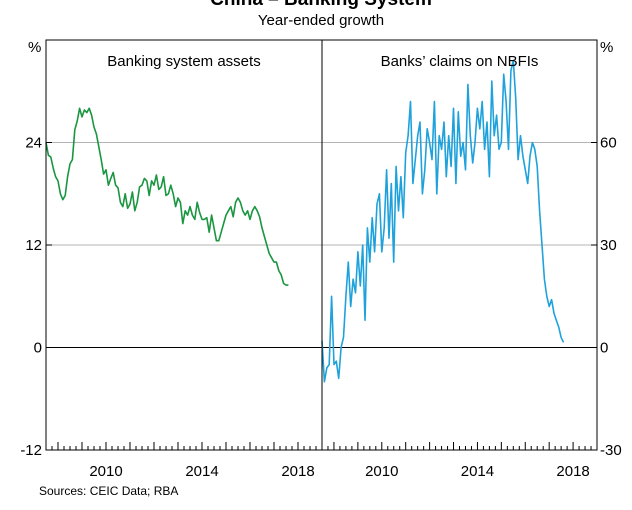 The width and height of the screenshot is (632, 510). What do you see at coordinates (183, 61) in the screenshot?
I see `left-panel-title: Banking system assets` at bounding box center [183, 61].